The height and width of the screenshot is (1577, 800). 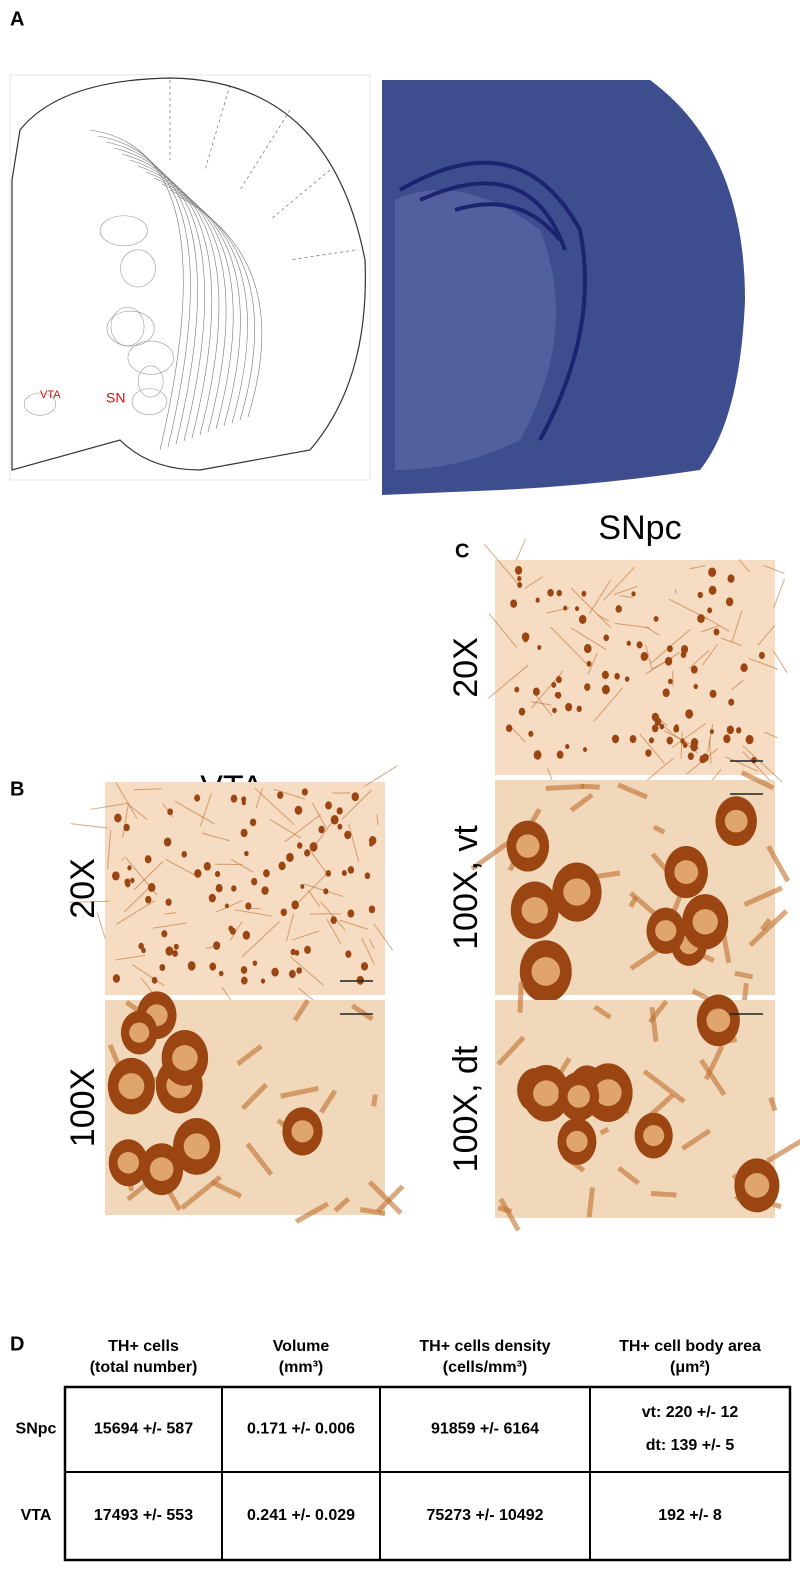 I want to click on table-cell: 15694 +/- 587, so click(x=143, y=1429).